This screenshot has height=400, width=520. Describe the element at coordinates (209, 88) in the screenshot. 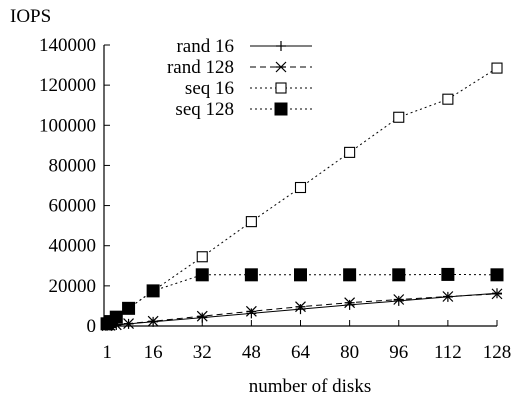

I see `legend-label: seq 16` at that location.